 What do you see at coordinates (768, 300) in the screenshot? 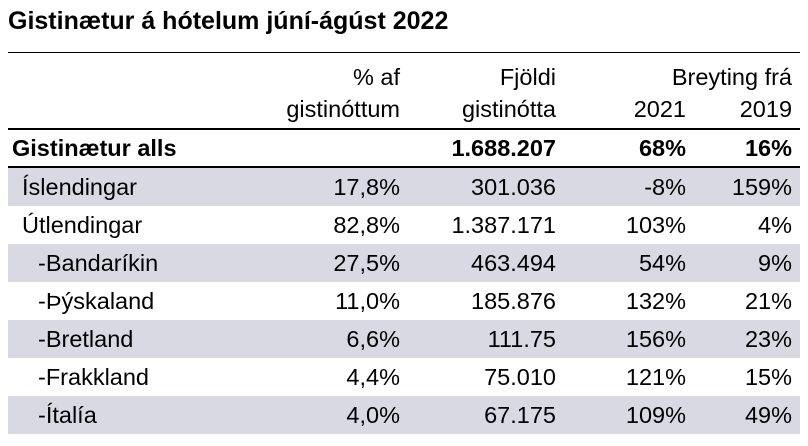
I see `row-change-2019: 21%` at bounding box center [768, 300].